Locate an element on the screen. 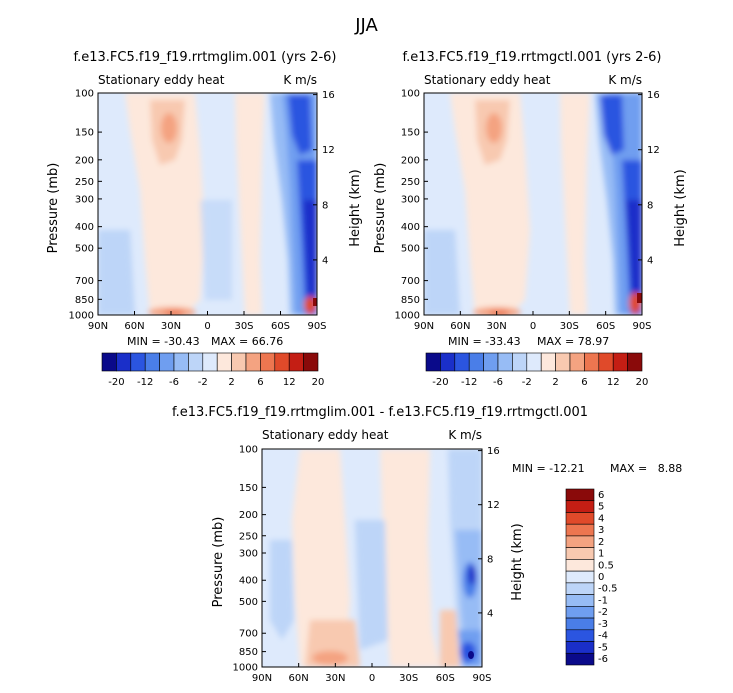 The height and width of the screenshot is (693, 733). colorbar-1-label: 12 is located at coordinates (289, 382).